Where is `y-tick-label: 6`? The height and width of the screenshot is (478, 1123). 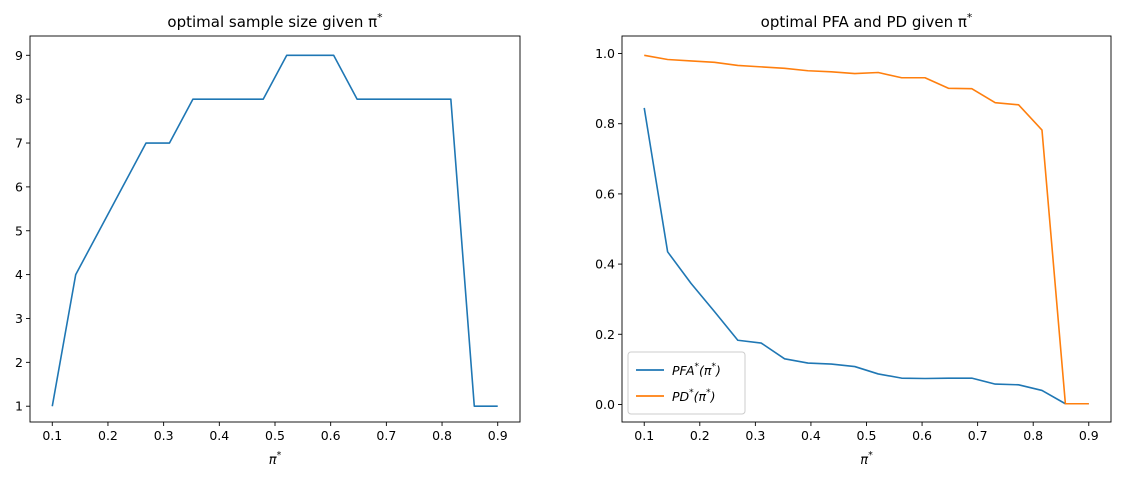
y-tick-label: 6 is located at coordinates (19, 186).